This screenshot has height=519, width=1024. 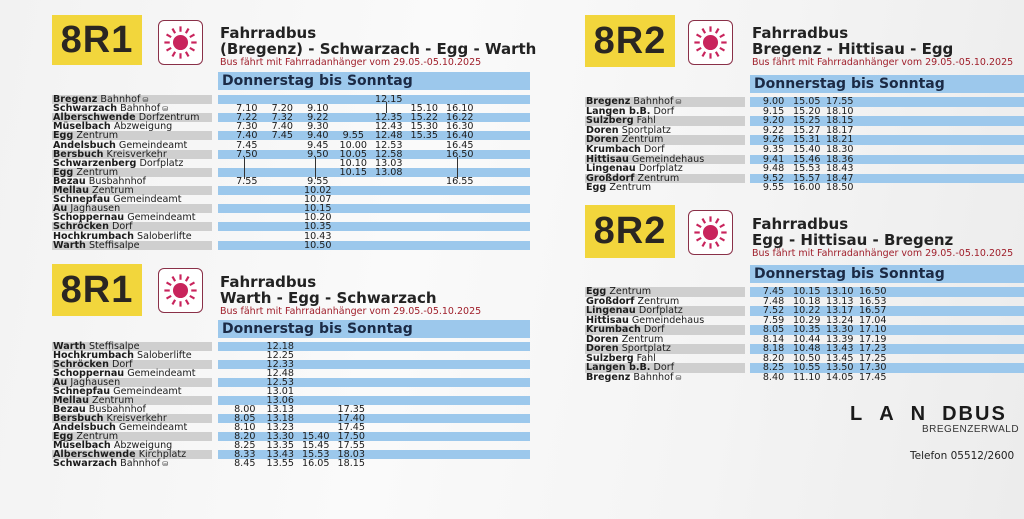 I want to click on station-stop: Saloberlifte, so click(x=164, y=355).